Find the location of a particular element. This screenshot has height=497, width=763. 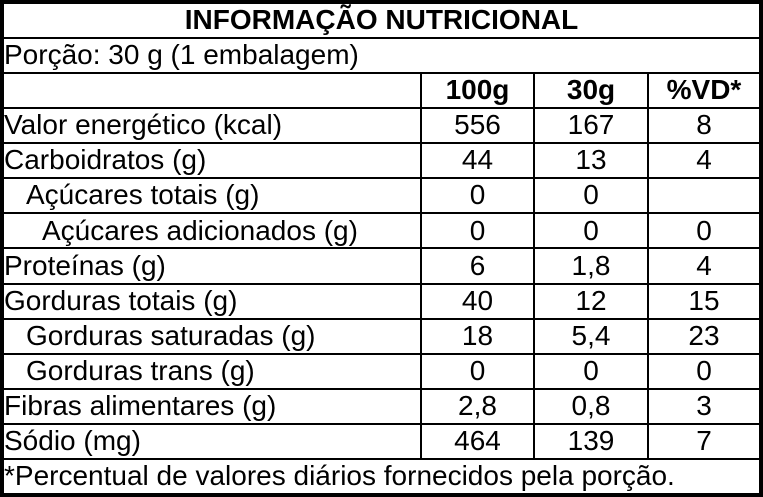

table-row-total-fat: Gorduras totais (g) 40 12 15 is located at coordinates (381, 301).